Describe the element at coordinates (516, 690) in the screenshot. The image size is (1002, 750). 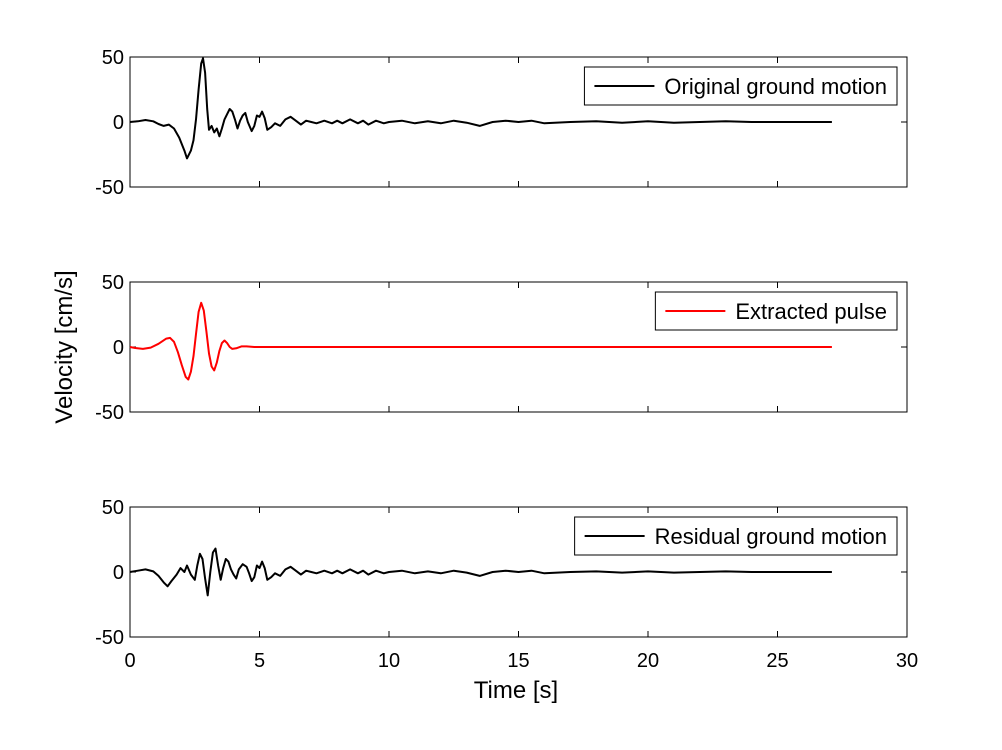
I see `x-axis-title: Time [s]` at that location.